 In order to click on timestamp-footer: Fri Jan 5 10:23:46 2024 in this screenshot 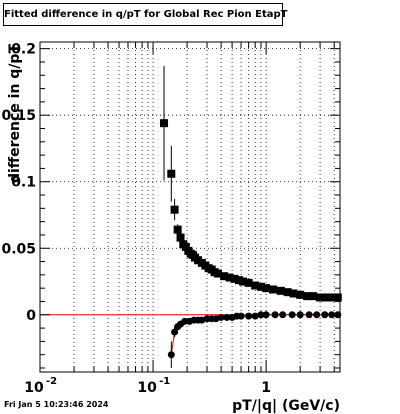, I will do `click(56, 404)`.